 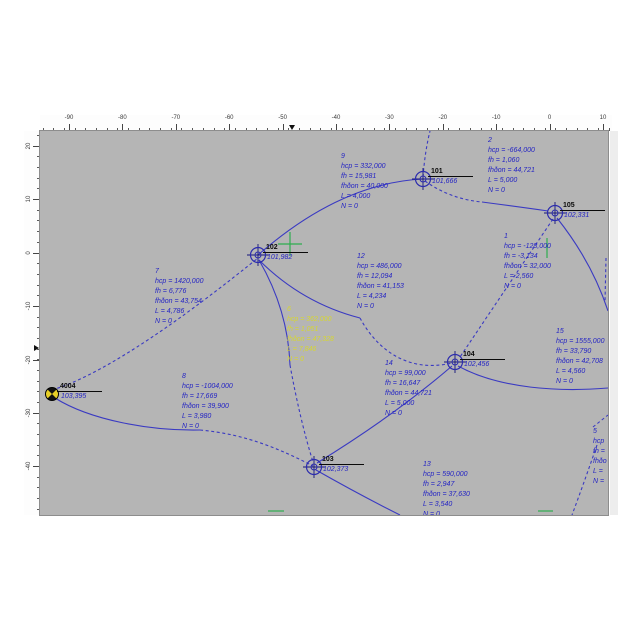 What do you see at coordinates (341, 464) in the screenshot?
I see `point-label-103: 103 102,373` at bounding box center [341, 464].